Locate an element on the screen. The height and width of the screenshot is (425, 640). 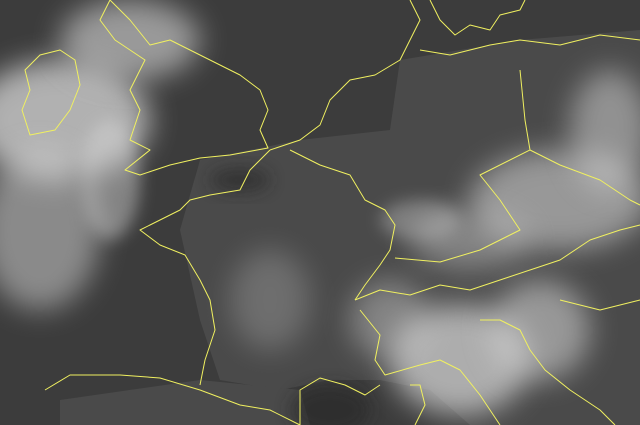
alps-border is located at coordinates (497, 262).